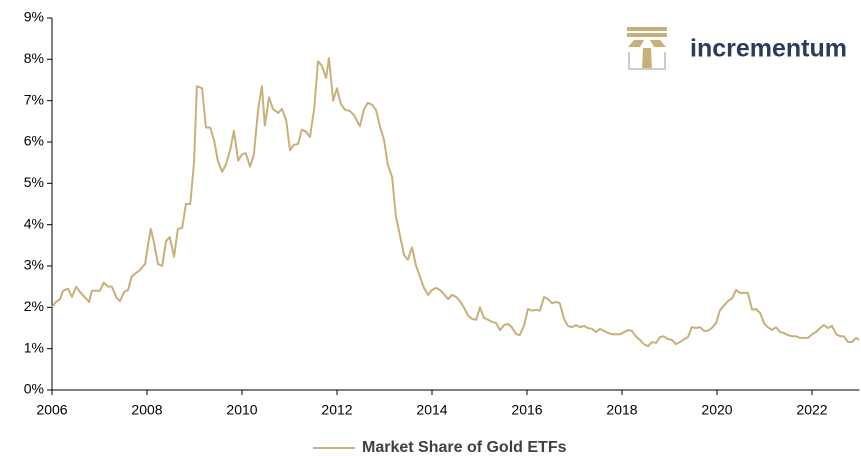  Describe the element at coordinates (34, 58) in the screenshot. I see `y-tick-label: 8%` at that location.